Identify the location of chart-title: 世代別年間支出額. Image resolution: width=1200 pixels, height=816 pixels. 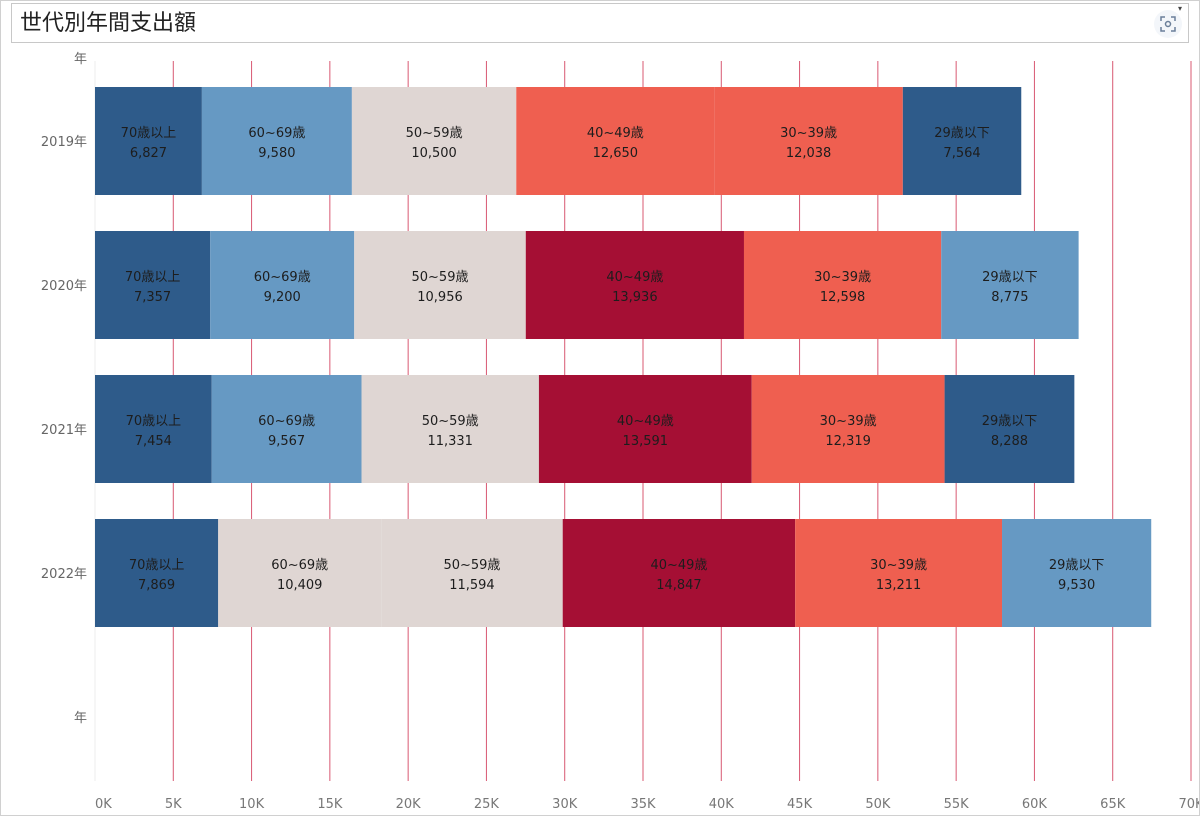
(108, 23).